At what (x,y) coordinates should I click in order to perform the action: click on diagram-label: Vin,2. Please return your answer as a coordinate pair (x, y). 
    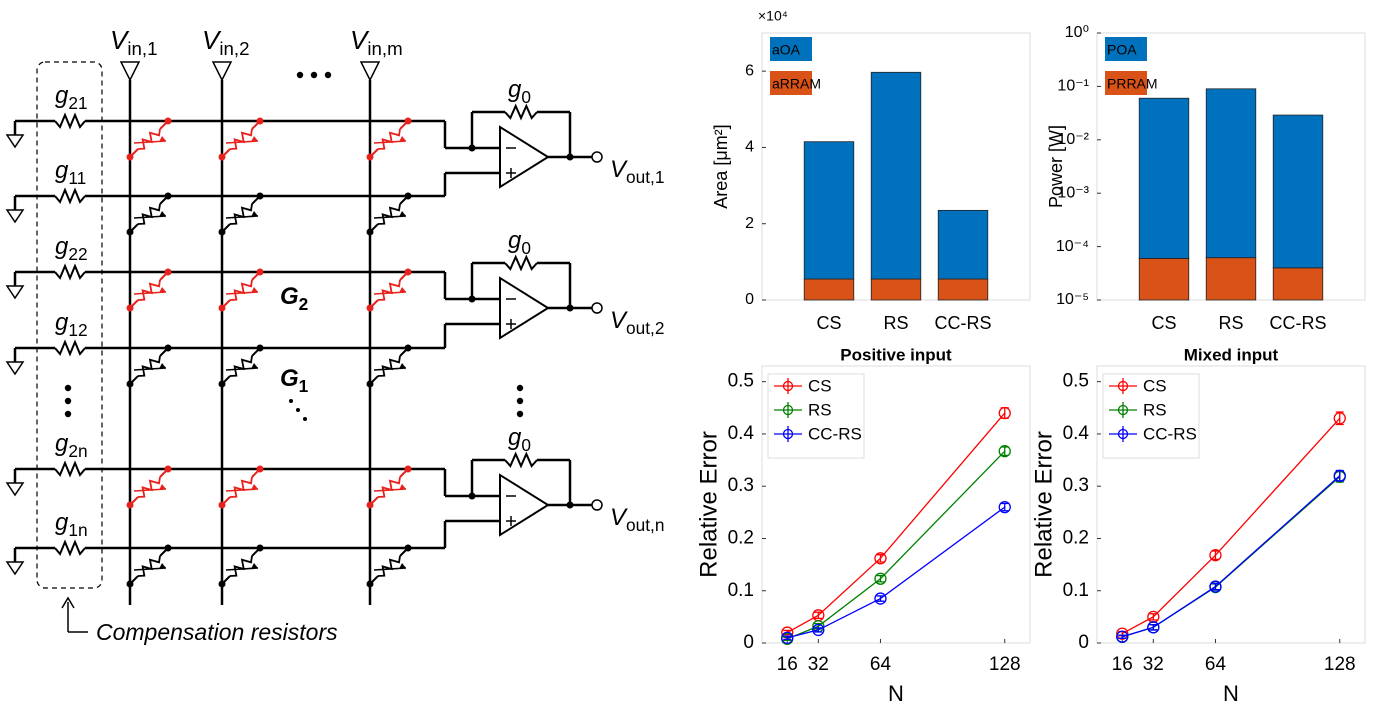
    Looking at the image, I should click on (226, 42).